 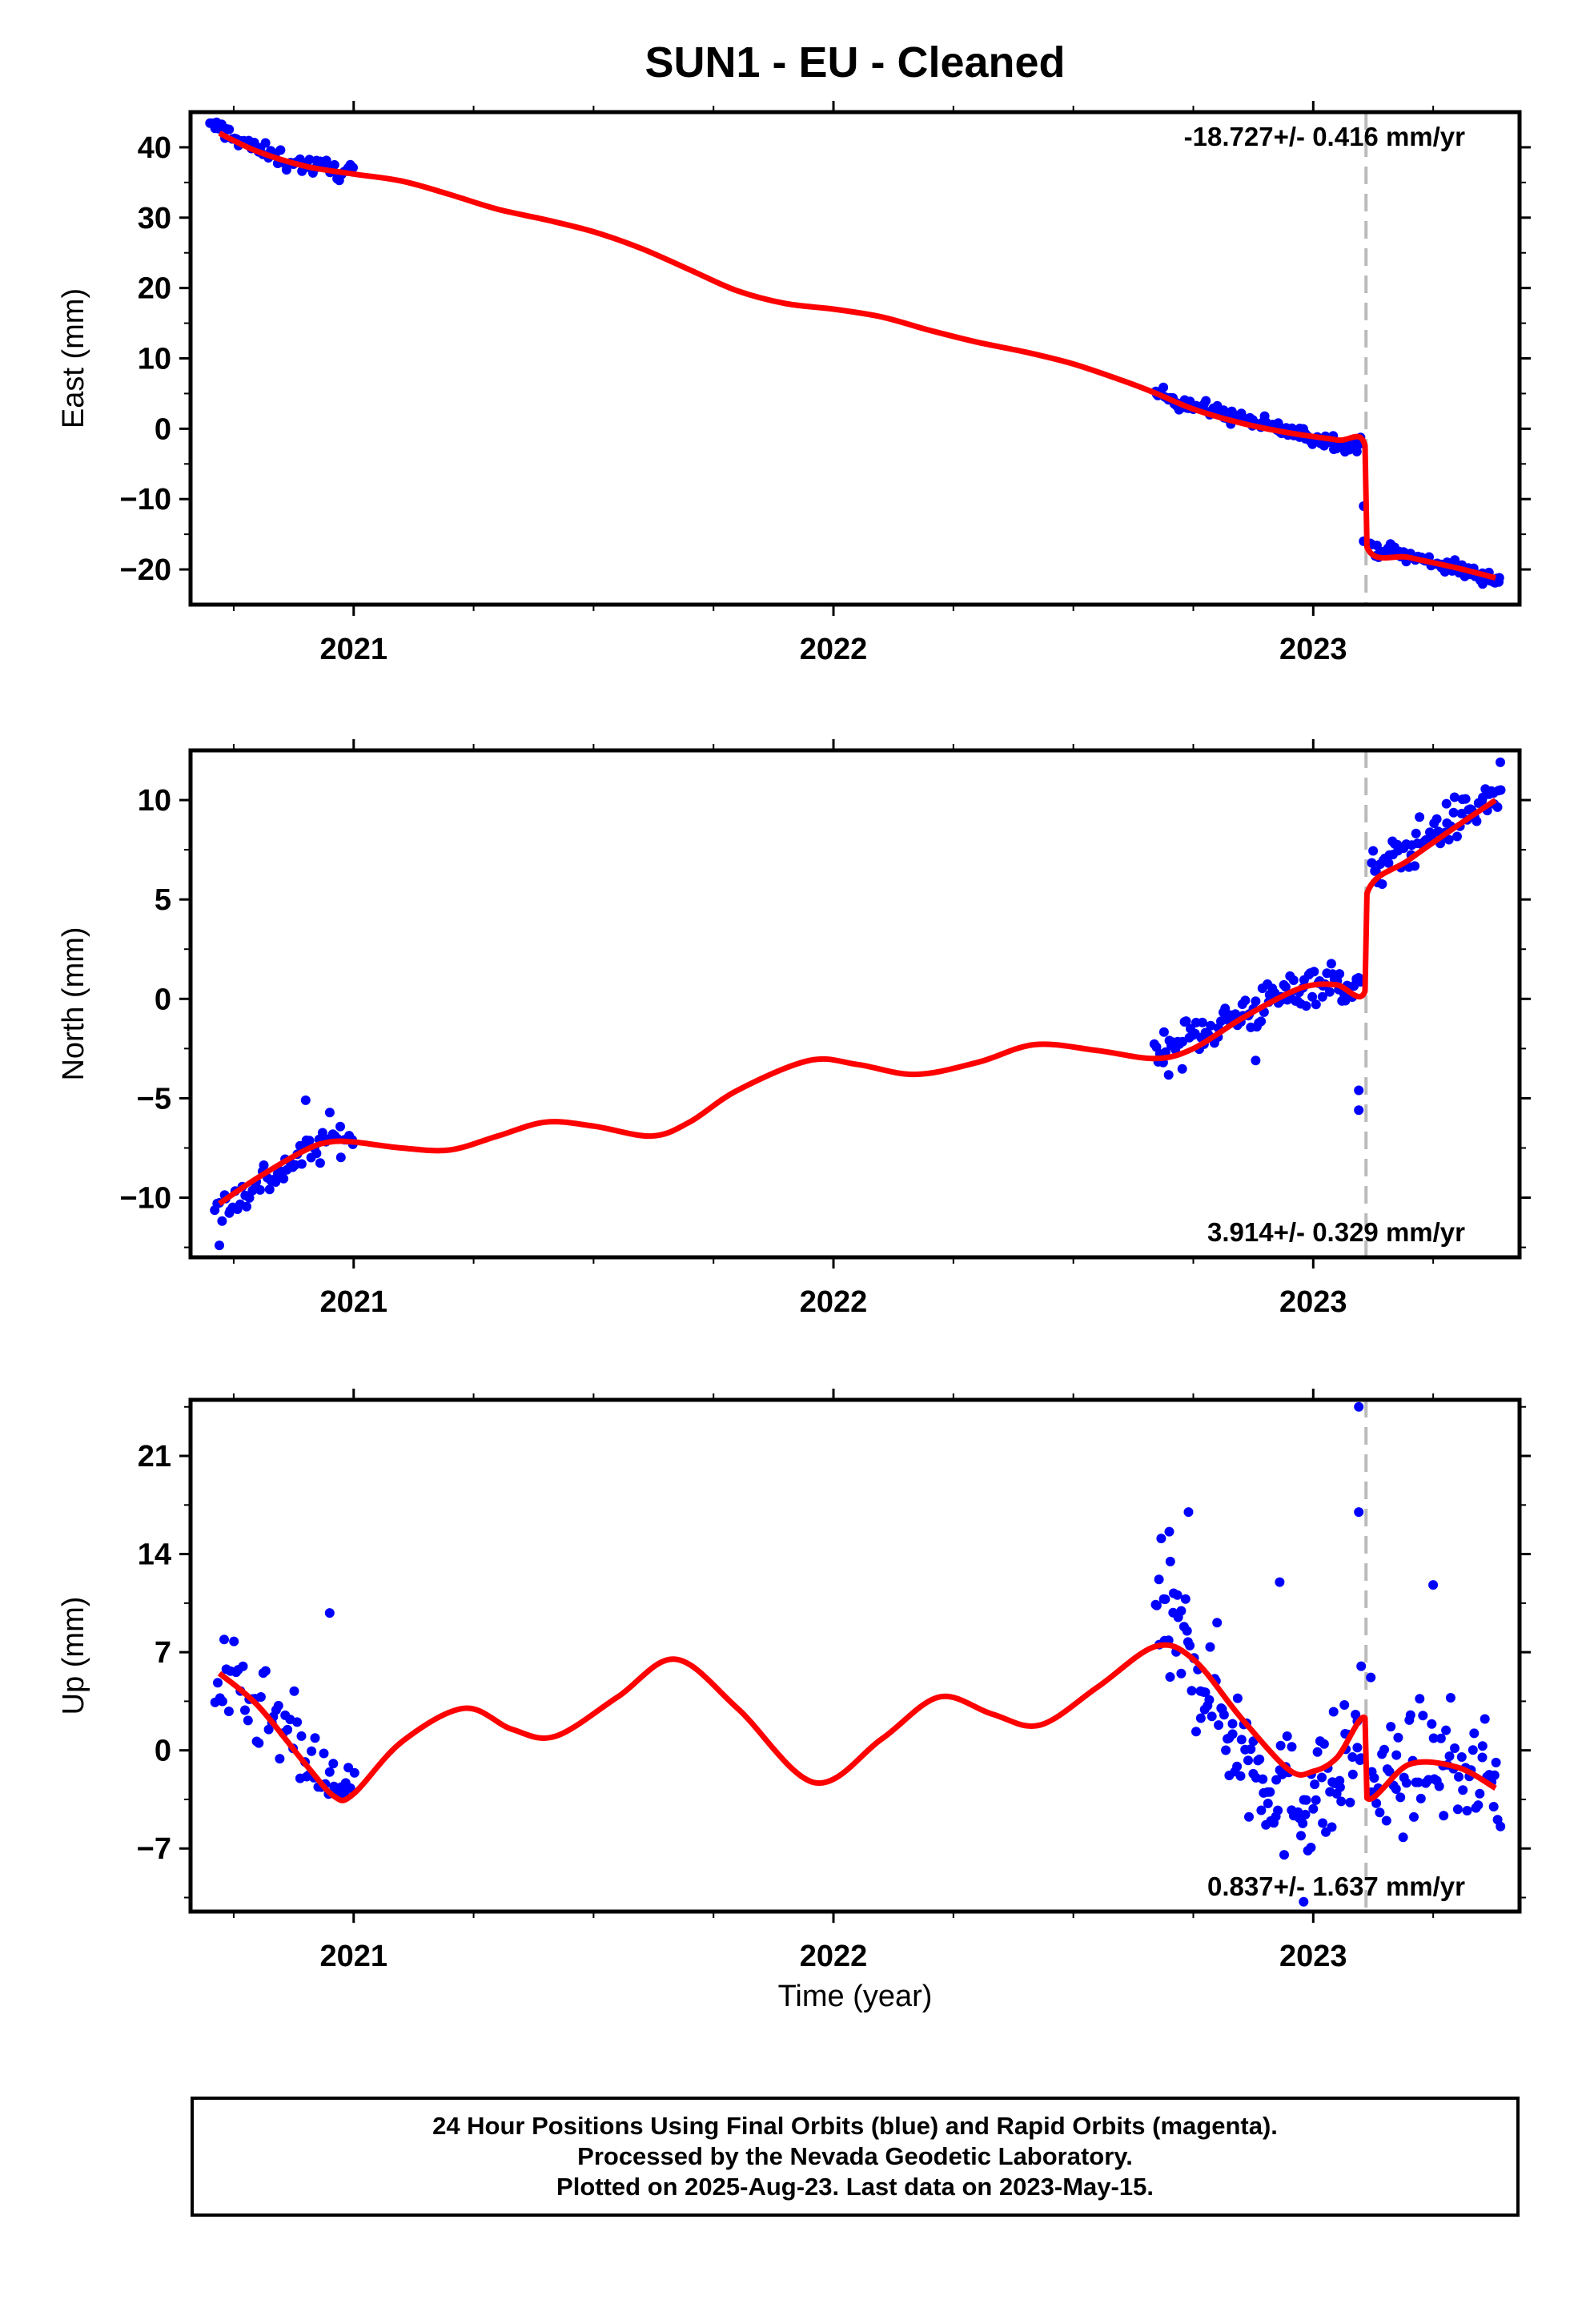 I want to click on y-tick-label: −20, so click(x=145, y=570).